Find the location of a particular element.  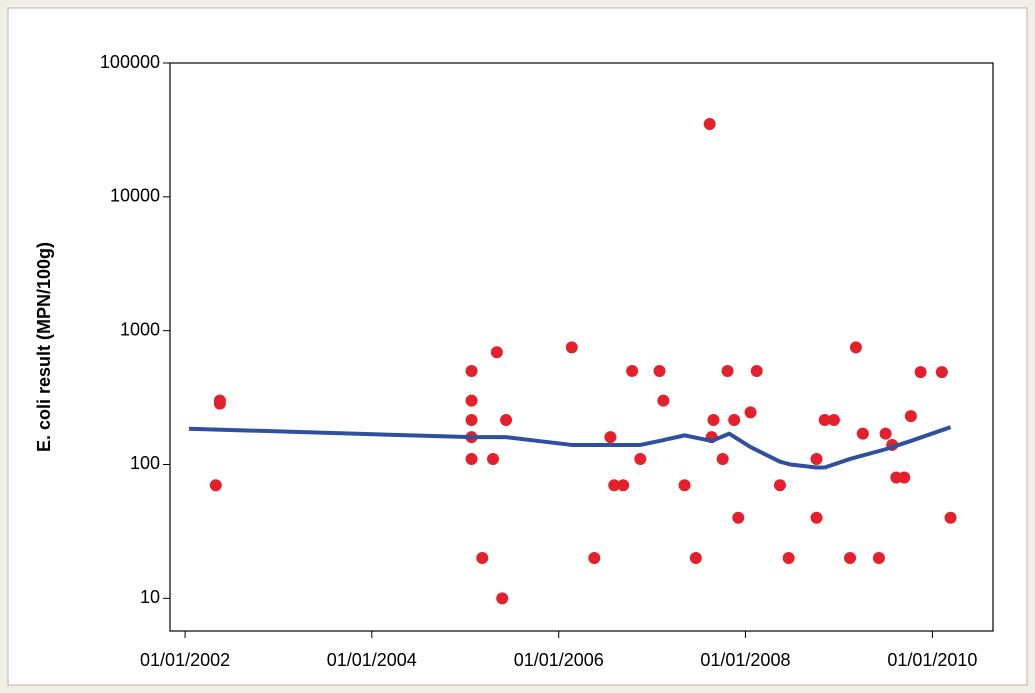

y-axis-label: E. coli result (MPN/100g) is located at coordinates (44, 347).